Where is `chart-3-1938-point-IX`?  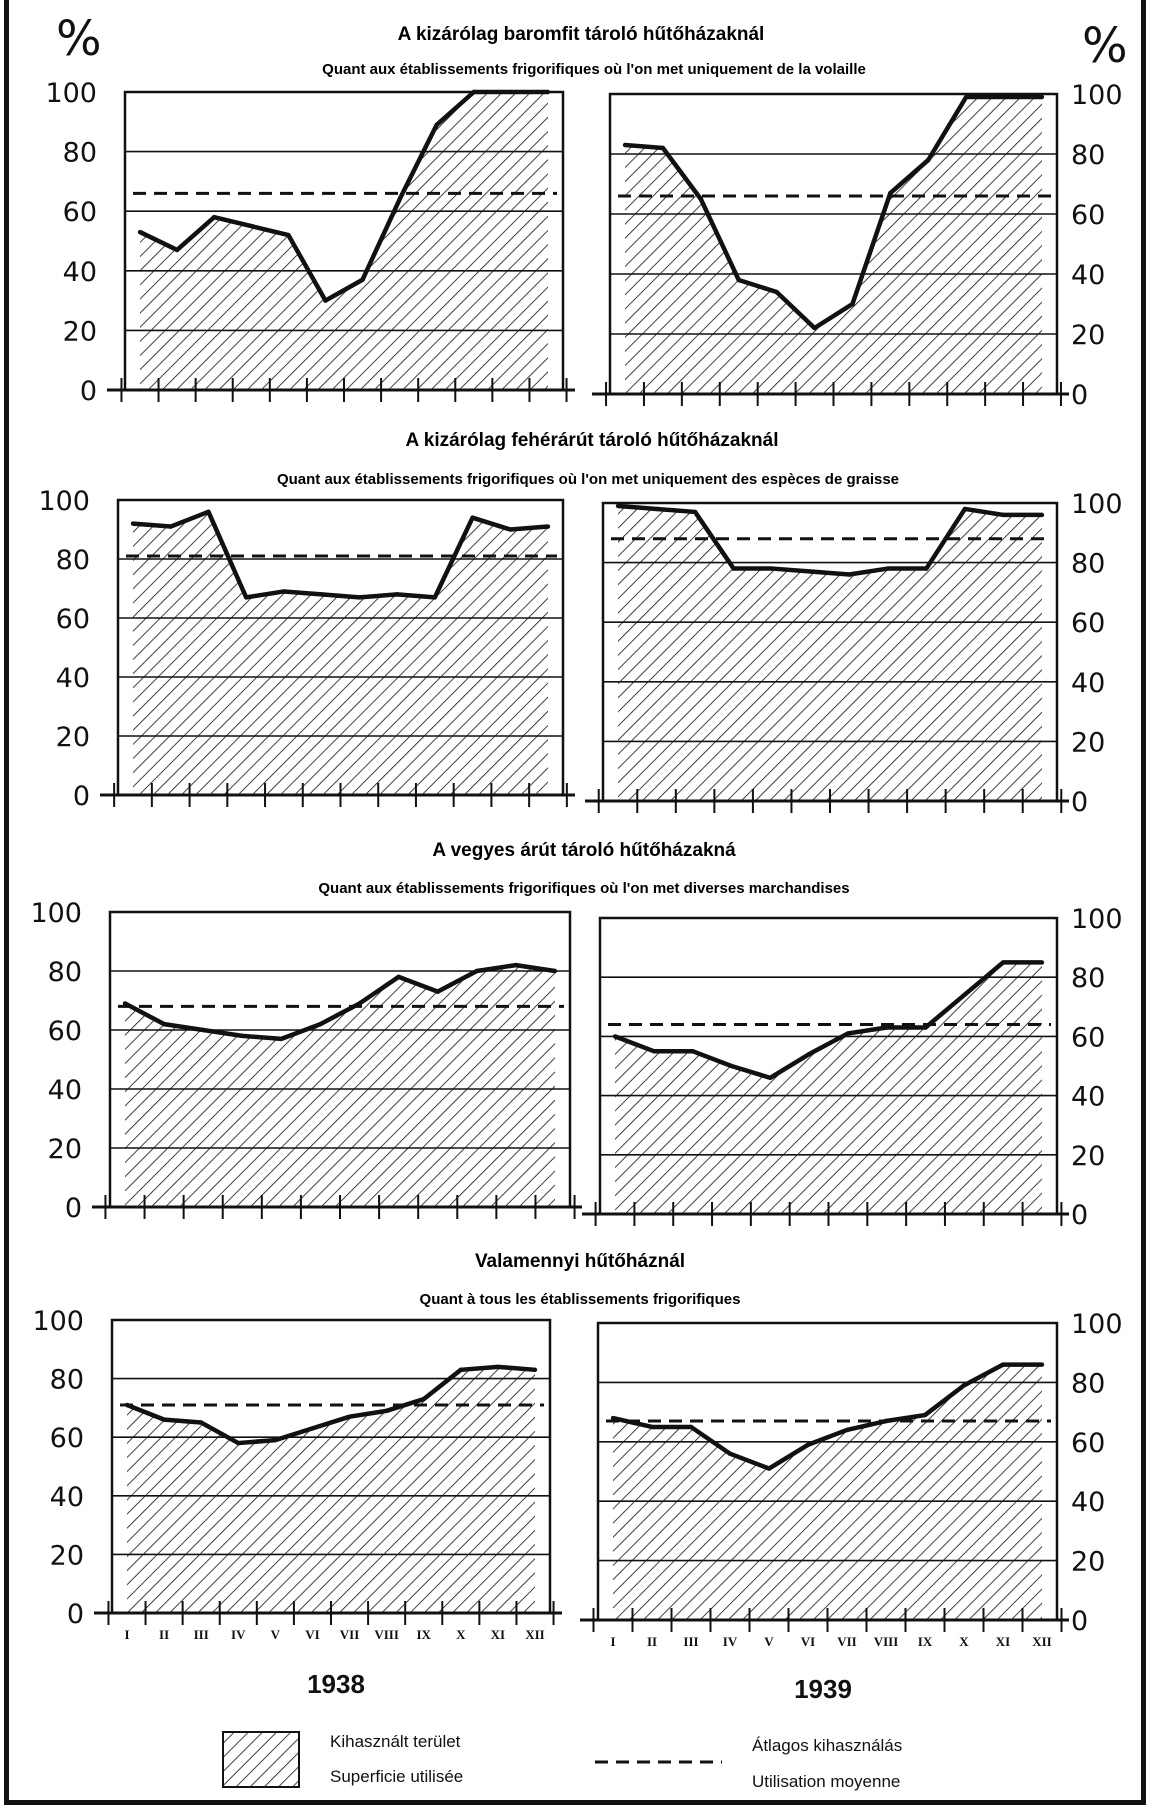
chart-3-1938-point-IX is located at coordinates (437, 991).